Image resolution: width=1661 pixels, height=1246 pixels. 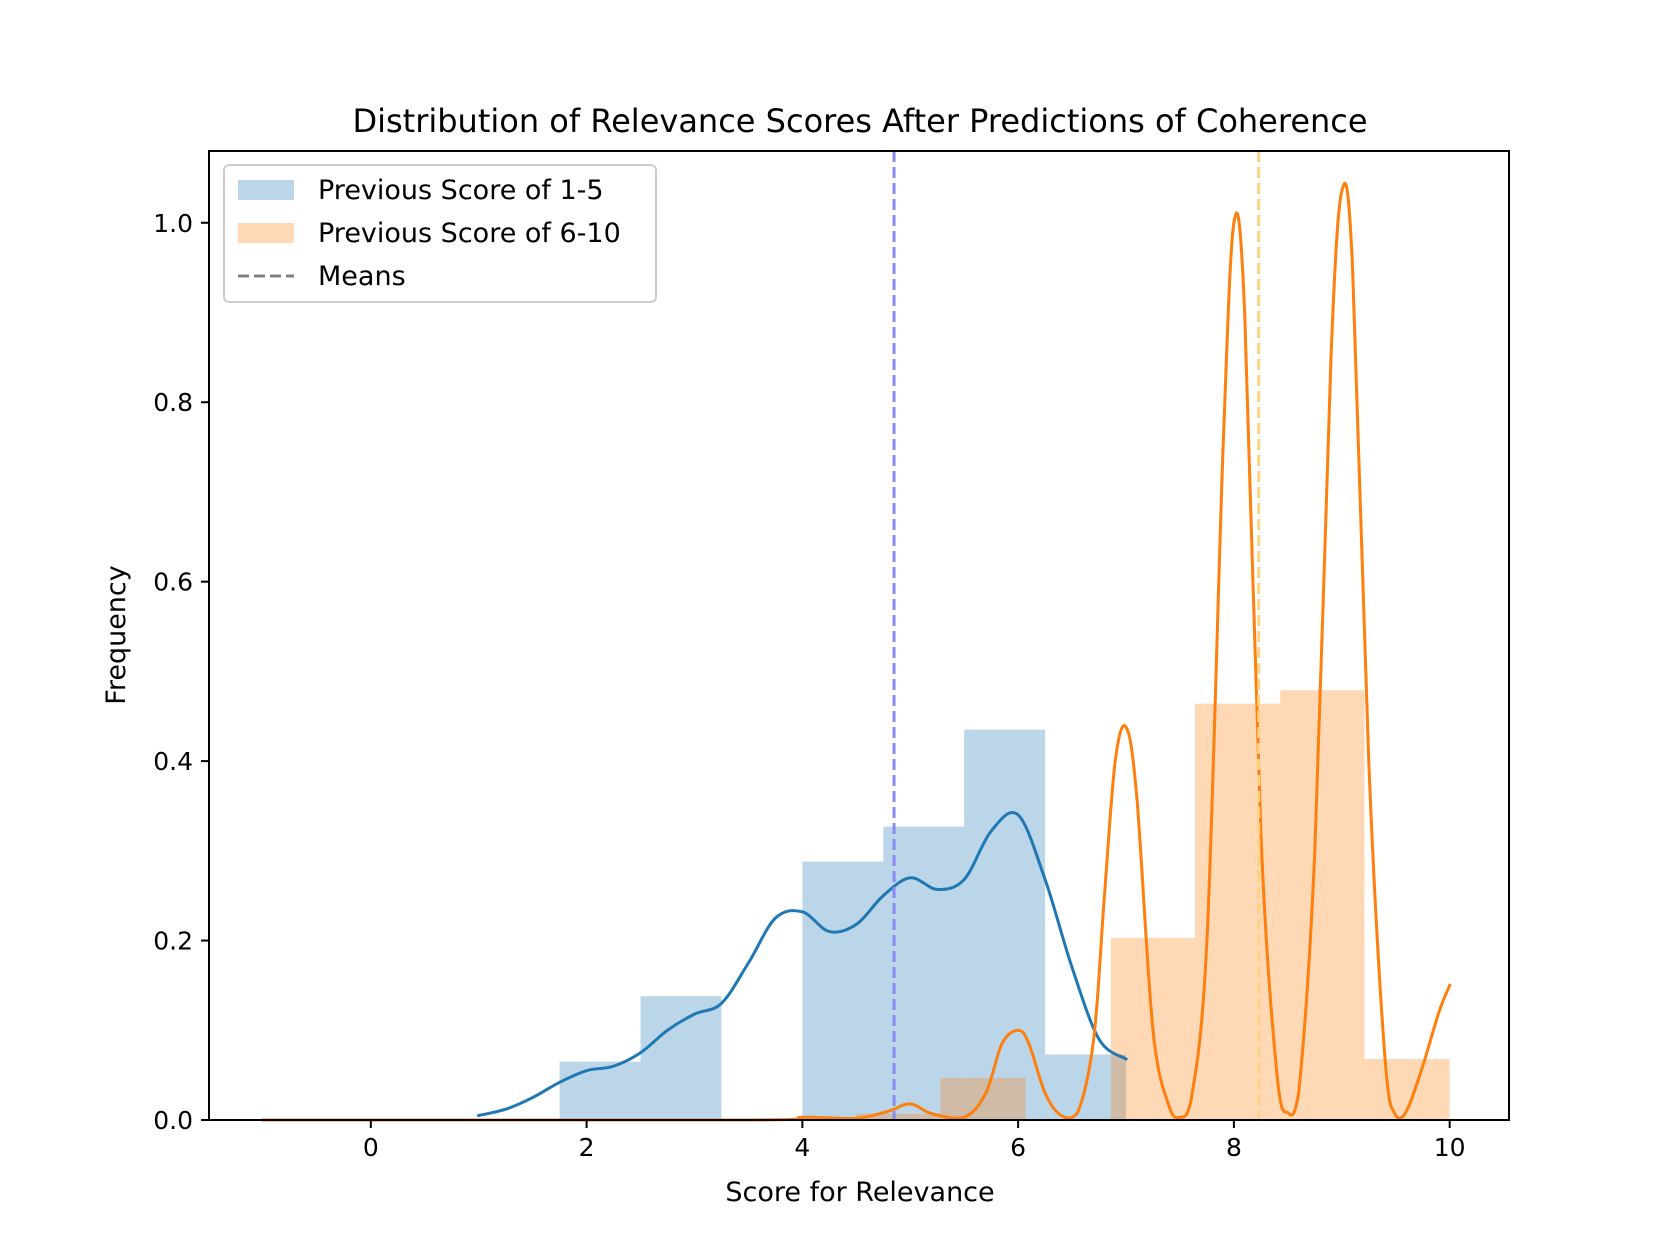 I want to click on x-axis: 0 2 4 6 8 10, so click(x=914, y=1141).